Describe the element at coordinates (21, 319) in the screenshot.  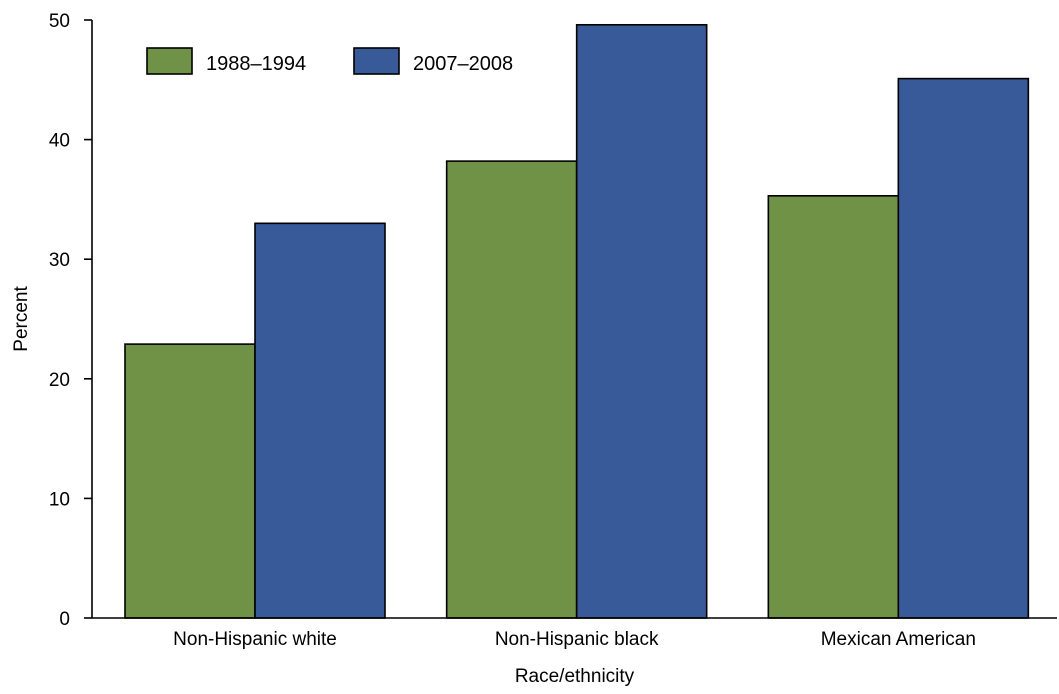
I see `y-axis-title: Percent` at that location.